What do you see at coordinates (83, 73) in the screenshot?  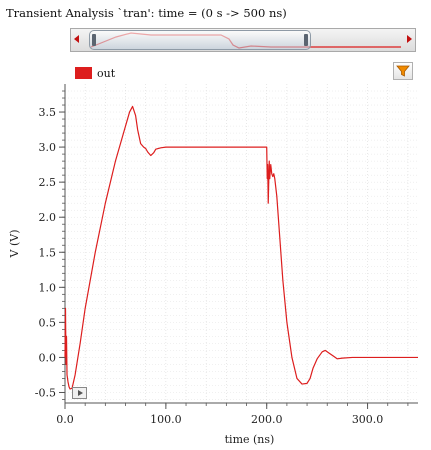 I see `legend-swatch-out` at bounding box center [83, 73].